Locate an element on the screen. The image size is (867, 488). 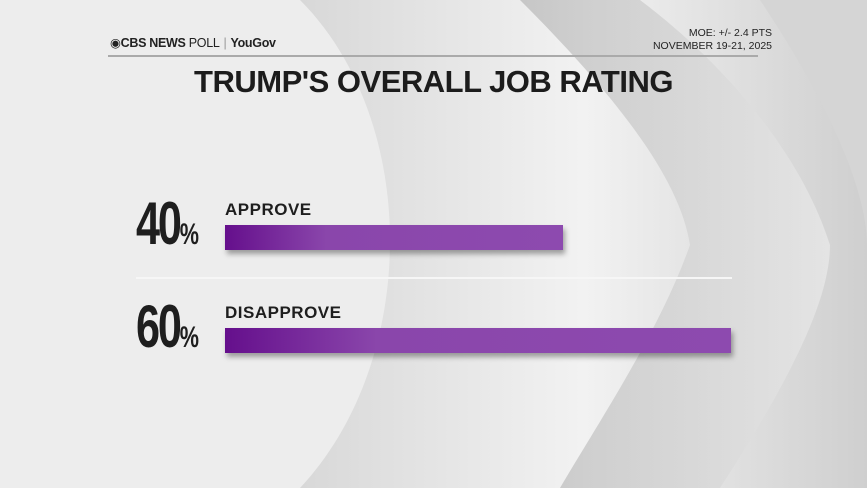
category-label: APPROVE is located at coordinates (268, 209).